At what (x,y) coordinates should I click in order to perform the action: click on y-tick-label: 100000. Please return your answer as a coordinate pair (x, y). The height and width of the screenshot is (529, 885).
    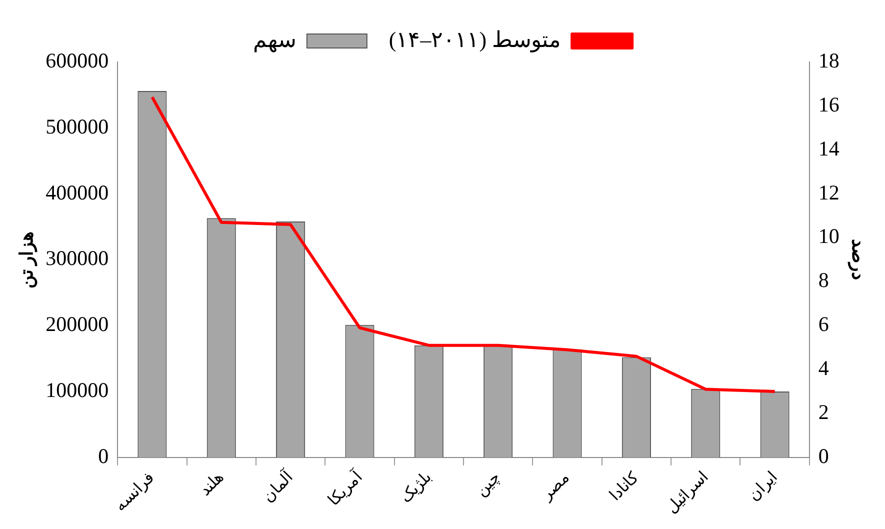
    Looking at the image, I should click on (77, 390).